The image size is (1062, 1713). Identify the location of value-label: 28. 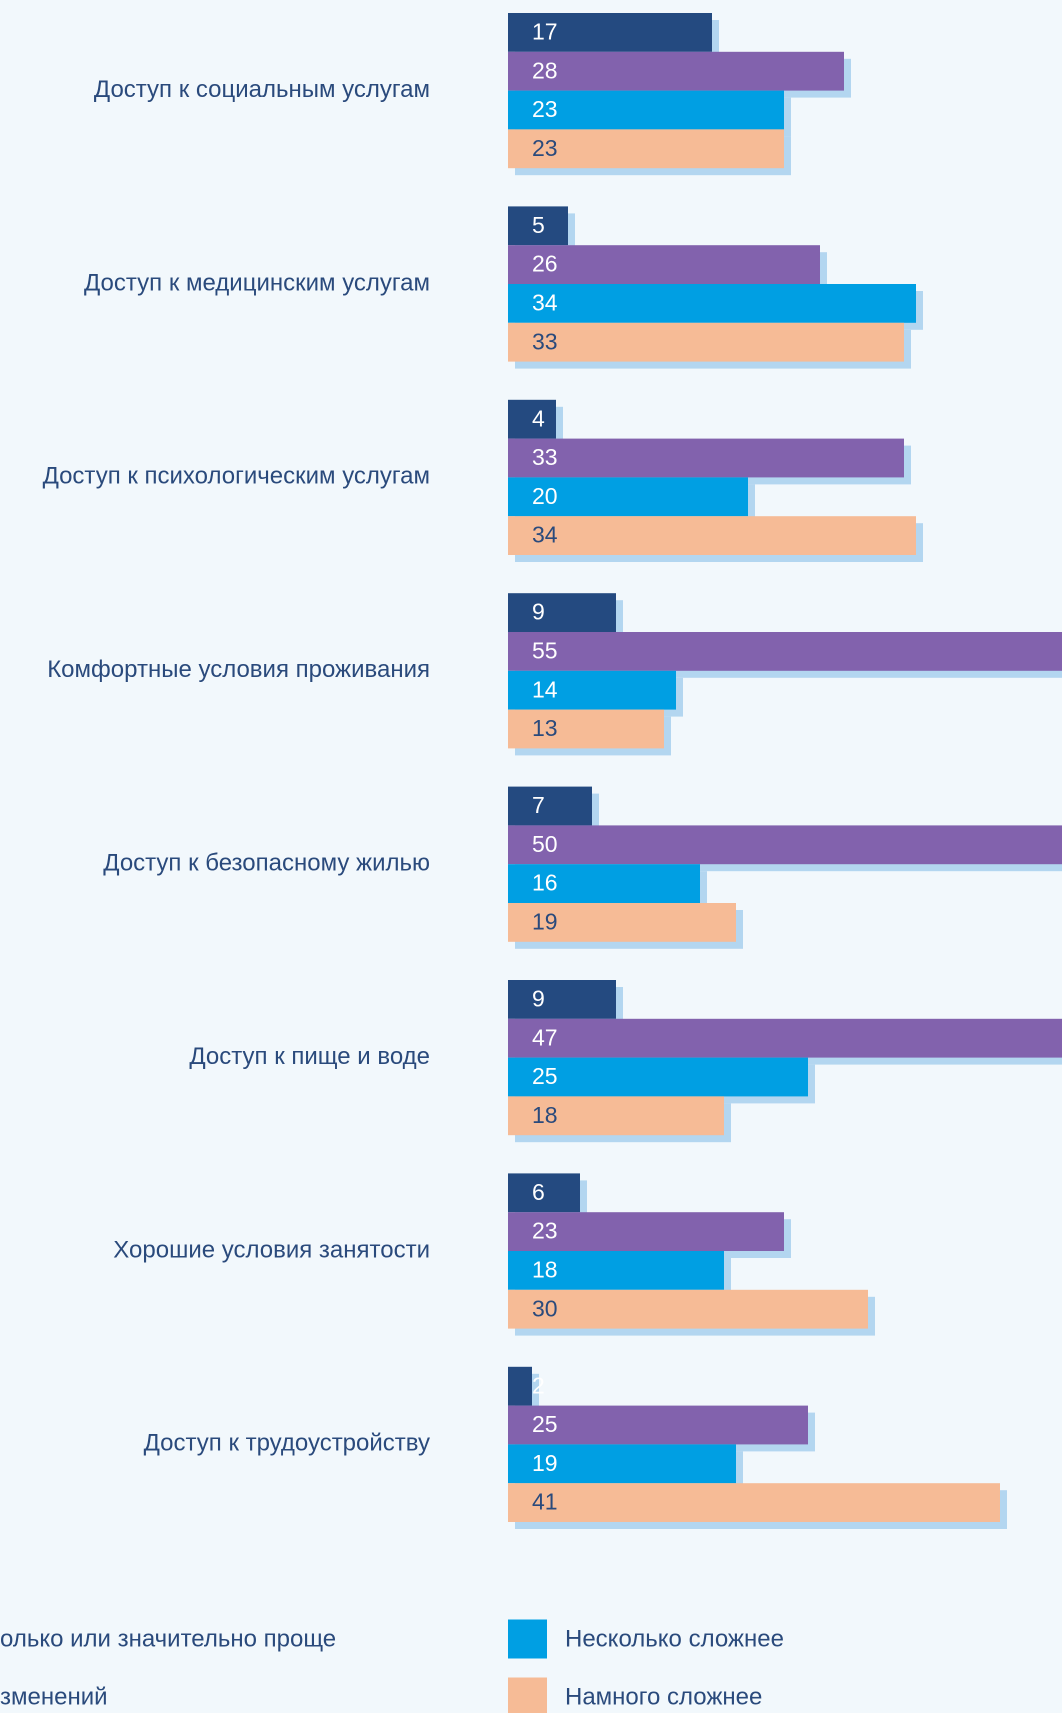
(545, 70).